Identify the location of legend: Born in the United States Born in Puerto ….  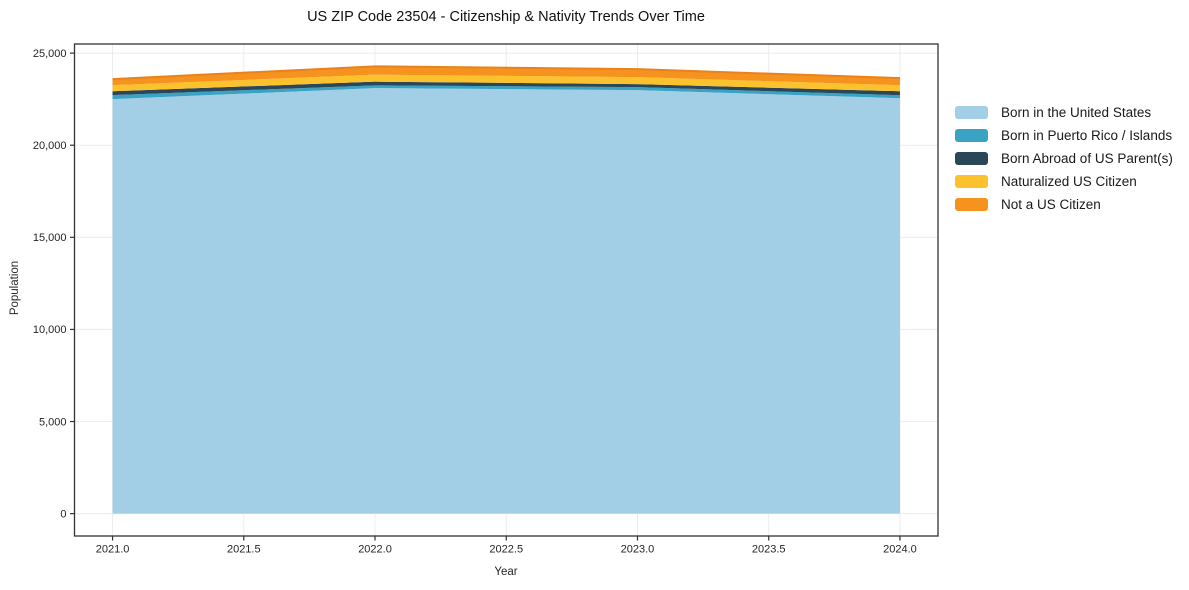
(1064, 158).